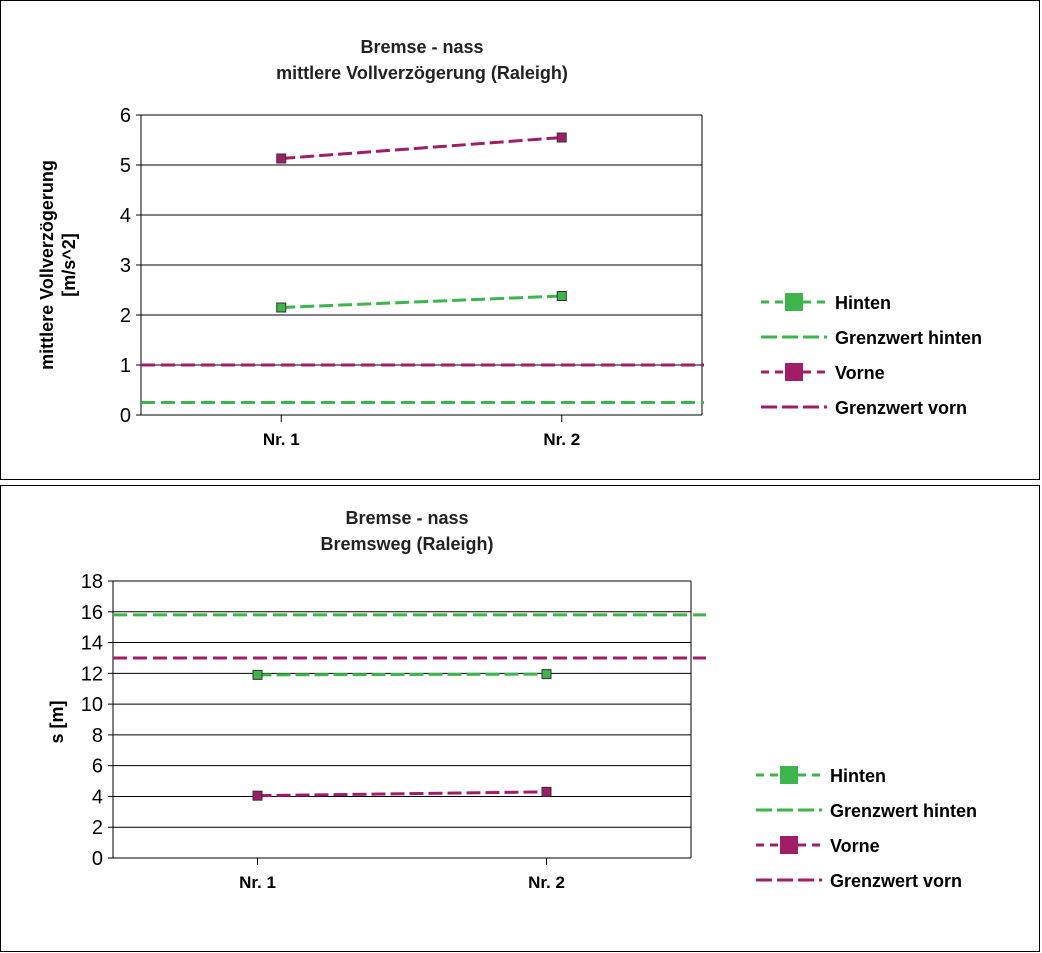 This screenshot has height=953, width=1042. I want to click on y-tick-label: 5, so click(125, 166).